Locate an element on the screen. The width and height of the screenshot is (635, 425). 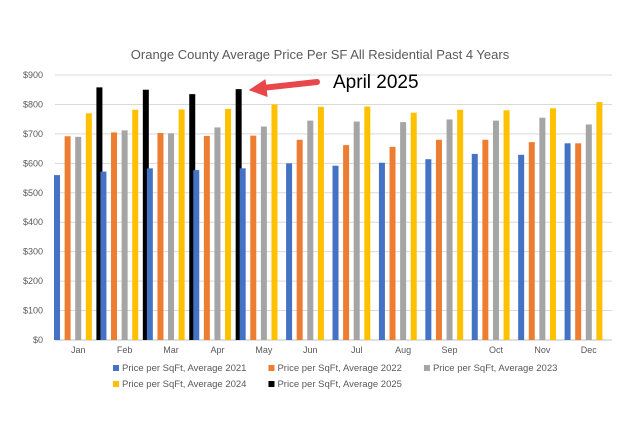
legend-label: Price per SqFt, Average 2023 is located at coordinates (495, 368).